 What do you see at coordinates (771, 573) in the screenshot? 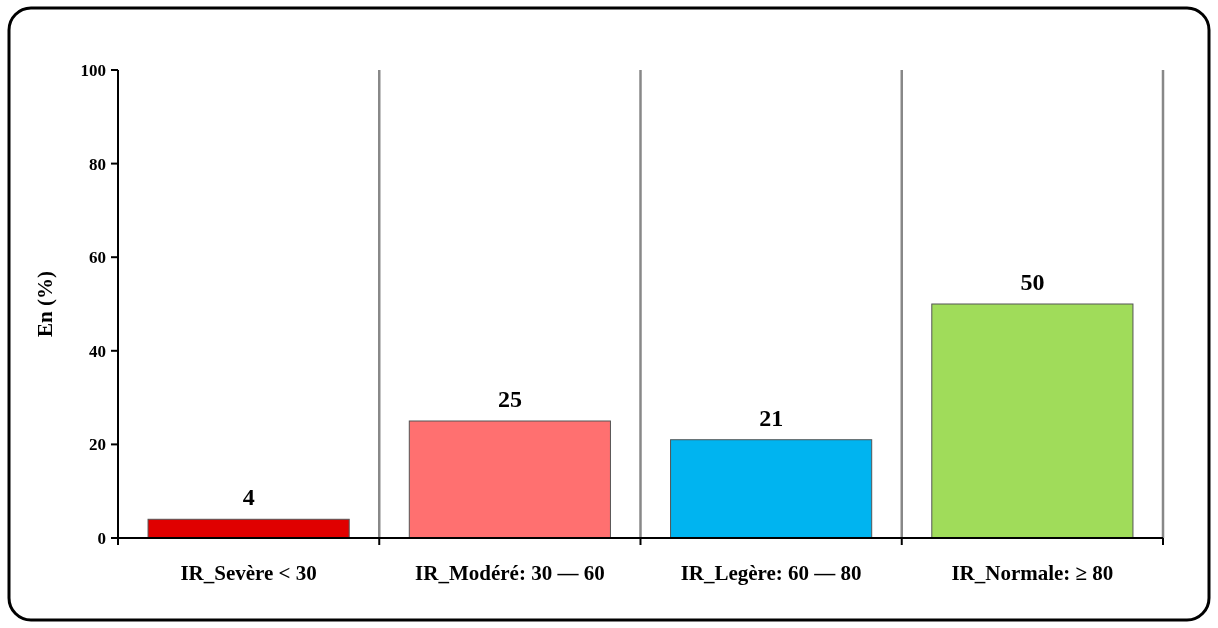
I see `x-tick-label: IR_Legère: 60 — 80` at bounding box center [771, 573].